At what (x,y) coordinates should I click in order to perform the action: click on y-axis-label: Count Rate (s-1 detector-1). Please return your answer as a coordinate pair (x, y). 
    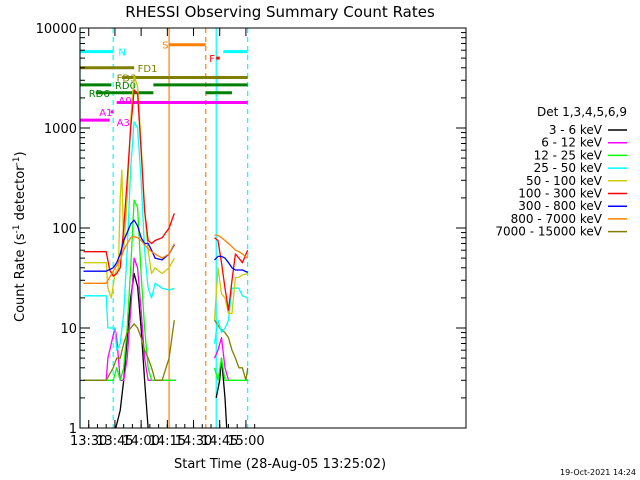
    Looking at the image, I should click on (20, 236).